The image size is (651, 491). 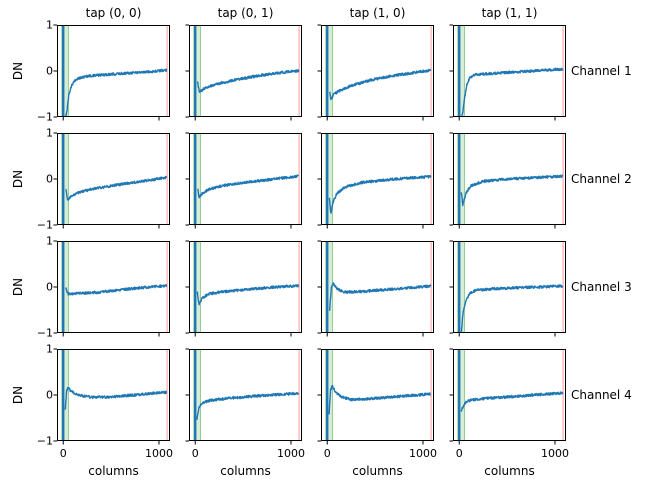 What do you see at coordinates (245, 13) in the screenshot?
I see `subplot-title: tap (0, 1)` at bounding box center [245, 13].